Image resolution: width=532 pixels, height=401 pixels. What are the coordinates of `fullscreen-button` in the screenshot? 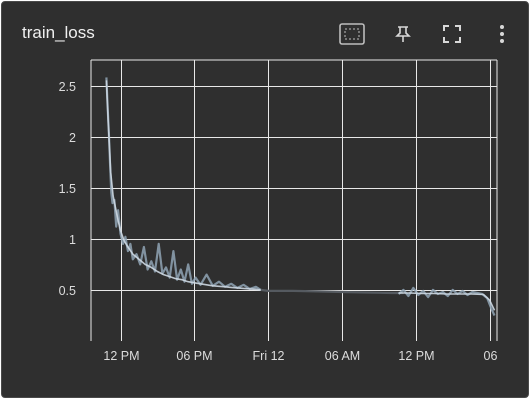 It's located at (452, 34).